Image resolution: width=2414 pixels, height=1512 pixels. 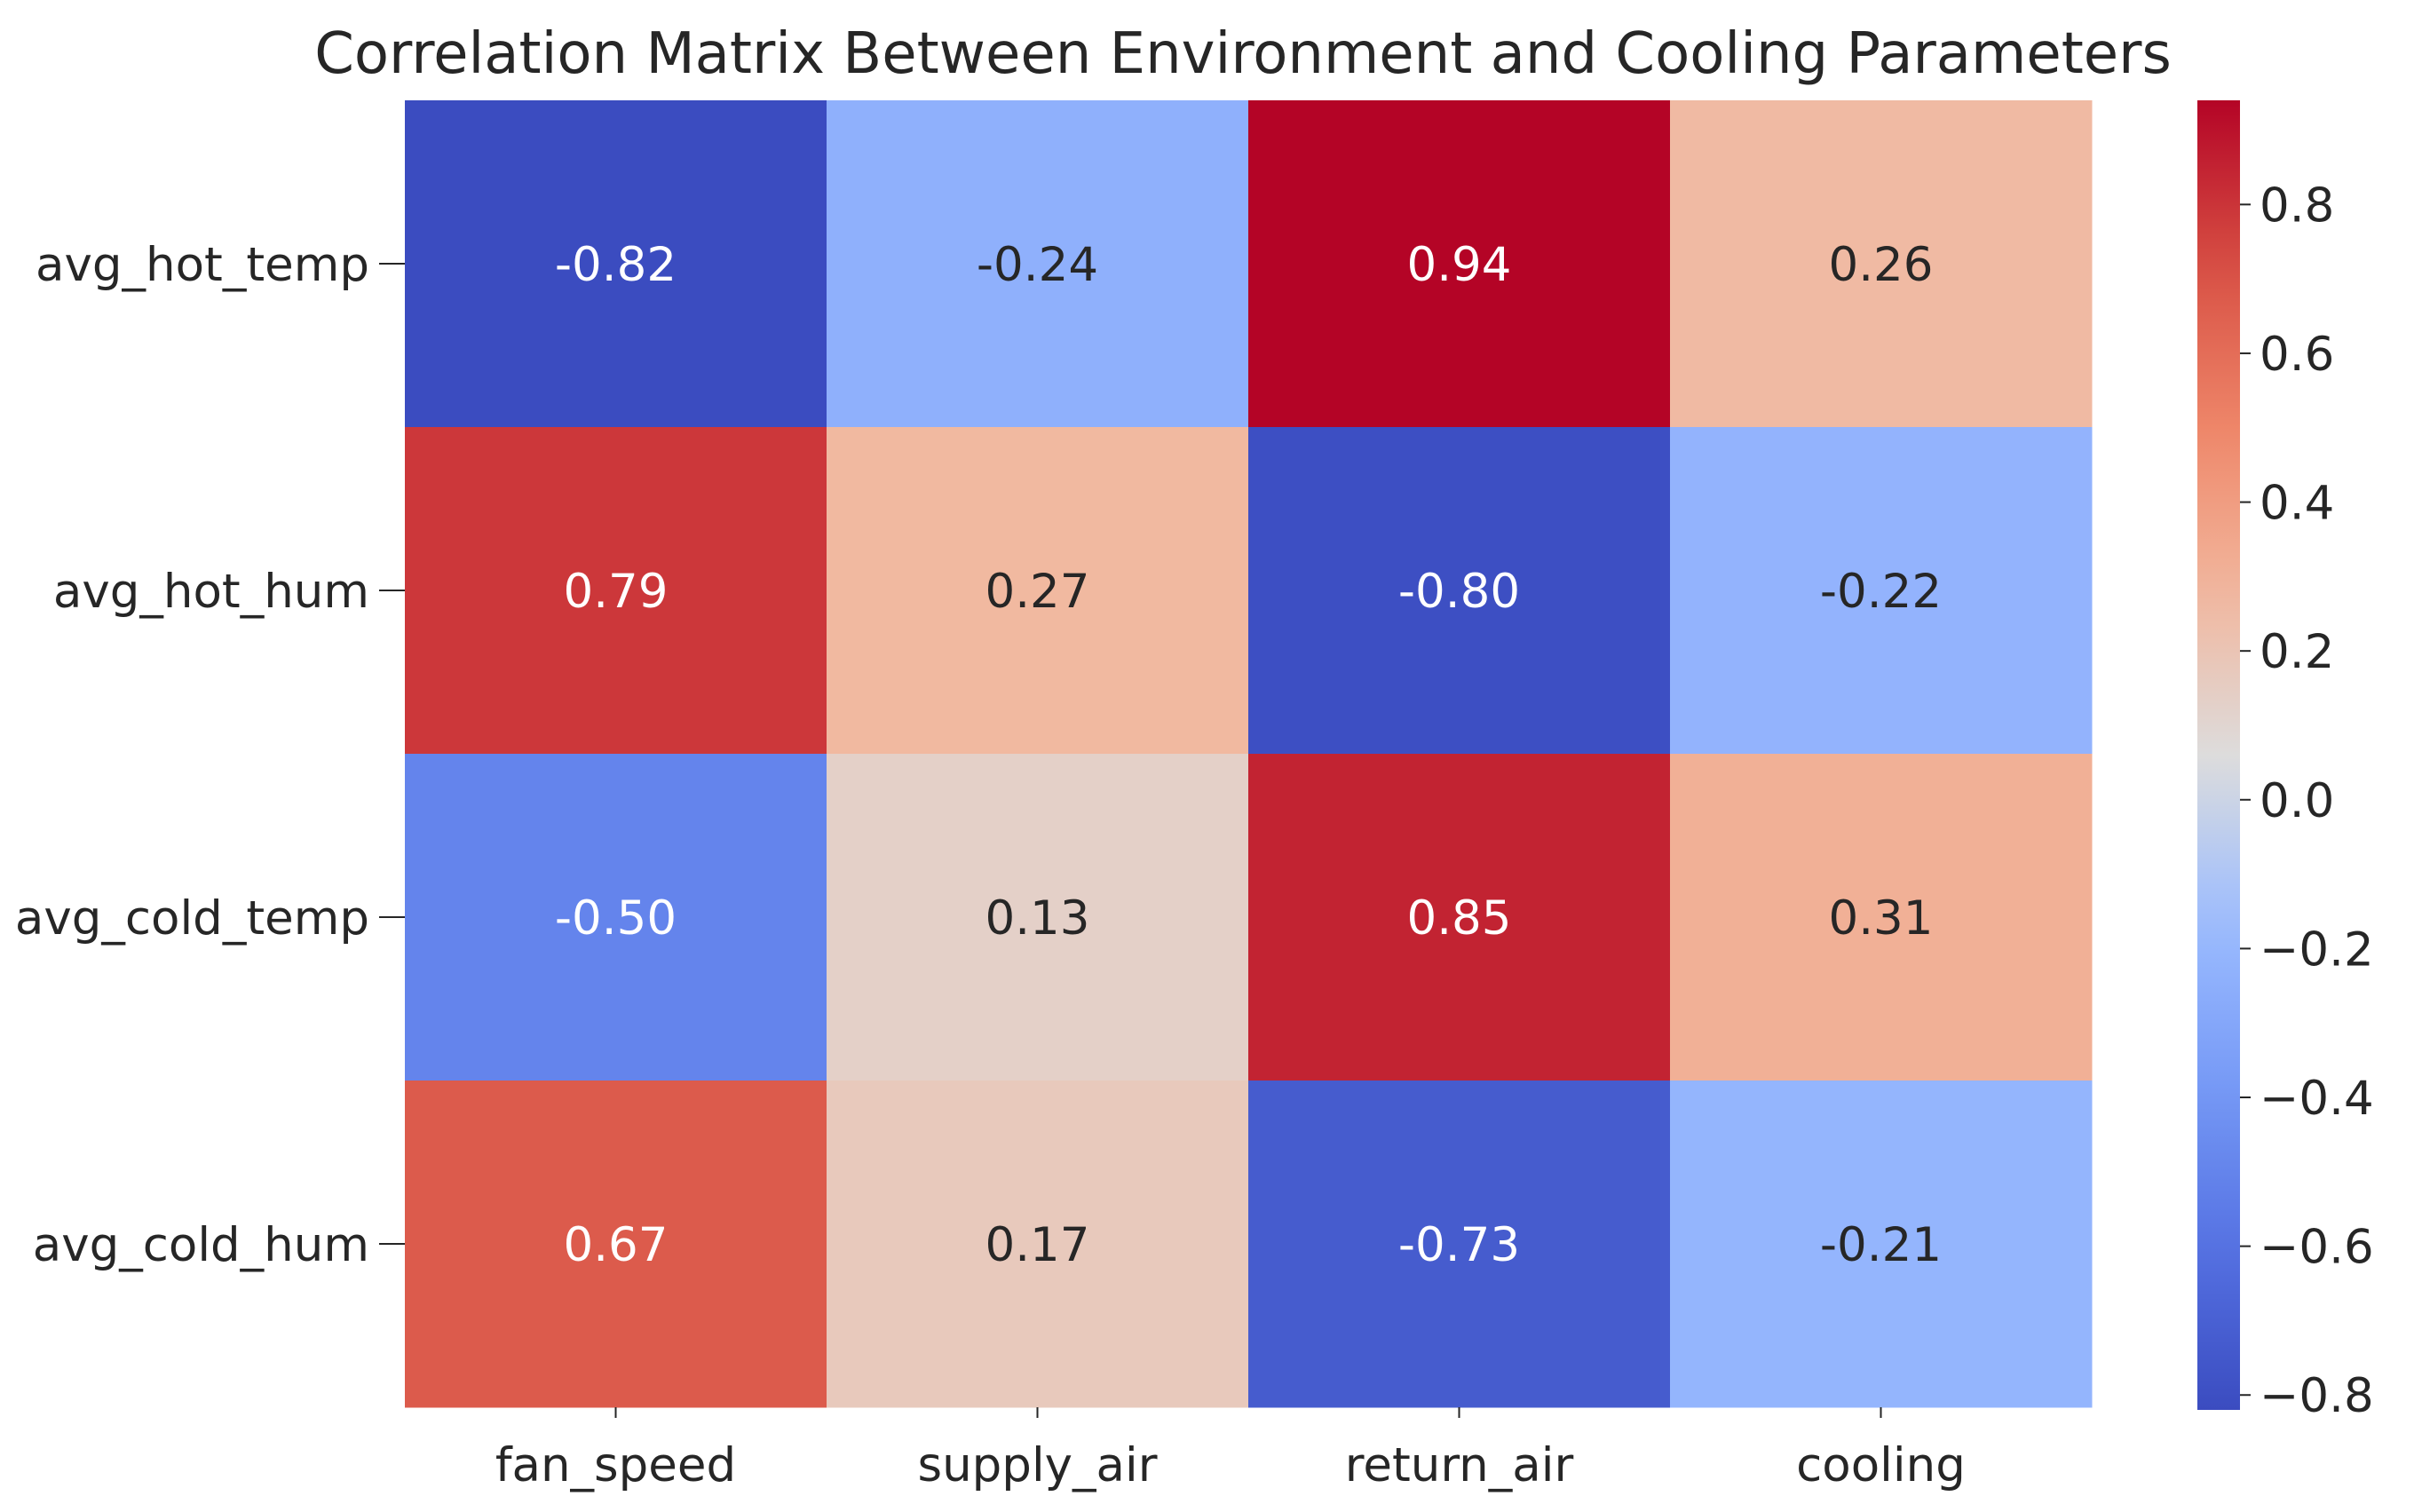 I want to click on colorbar-tick-label: −0.4, so click(x=2317, y=1099).